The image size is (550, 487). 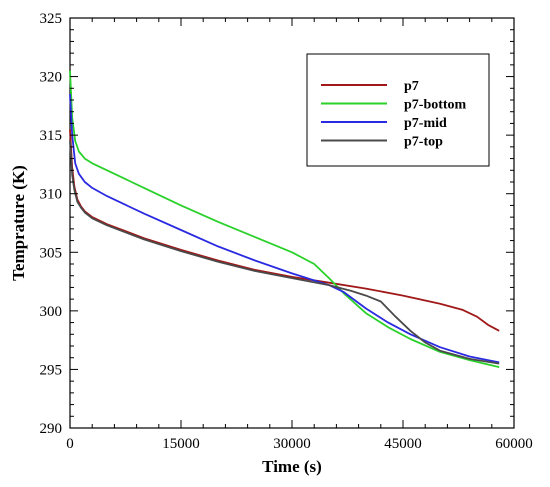 I want to click on x-tick-label: 45000, so click(x=403, y=444).